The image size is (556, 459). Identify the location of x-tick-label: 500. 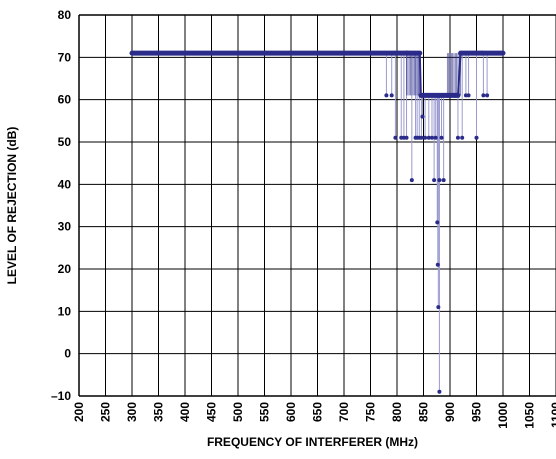
(238, 412).